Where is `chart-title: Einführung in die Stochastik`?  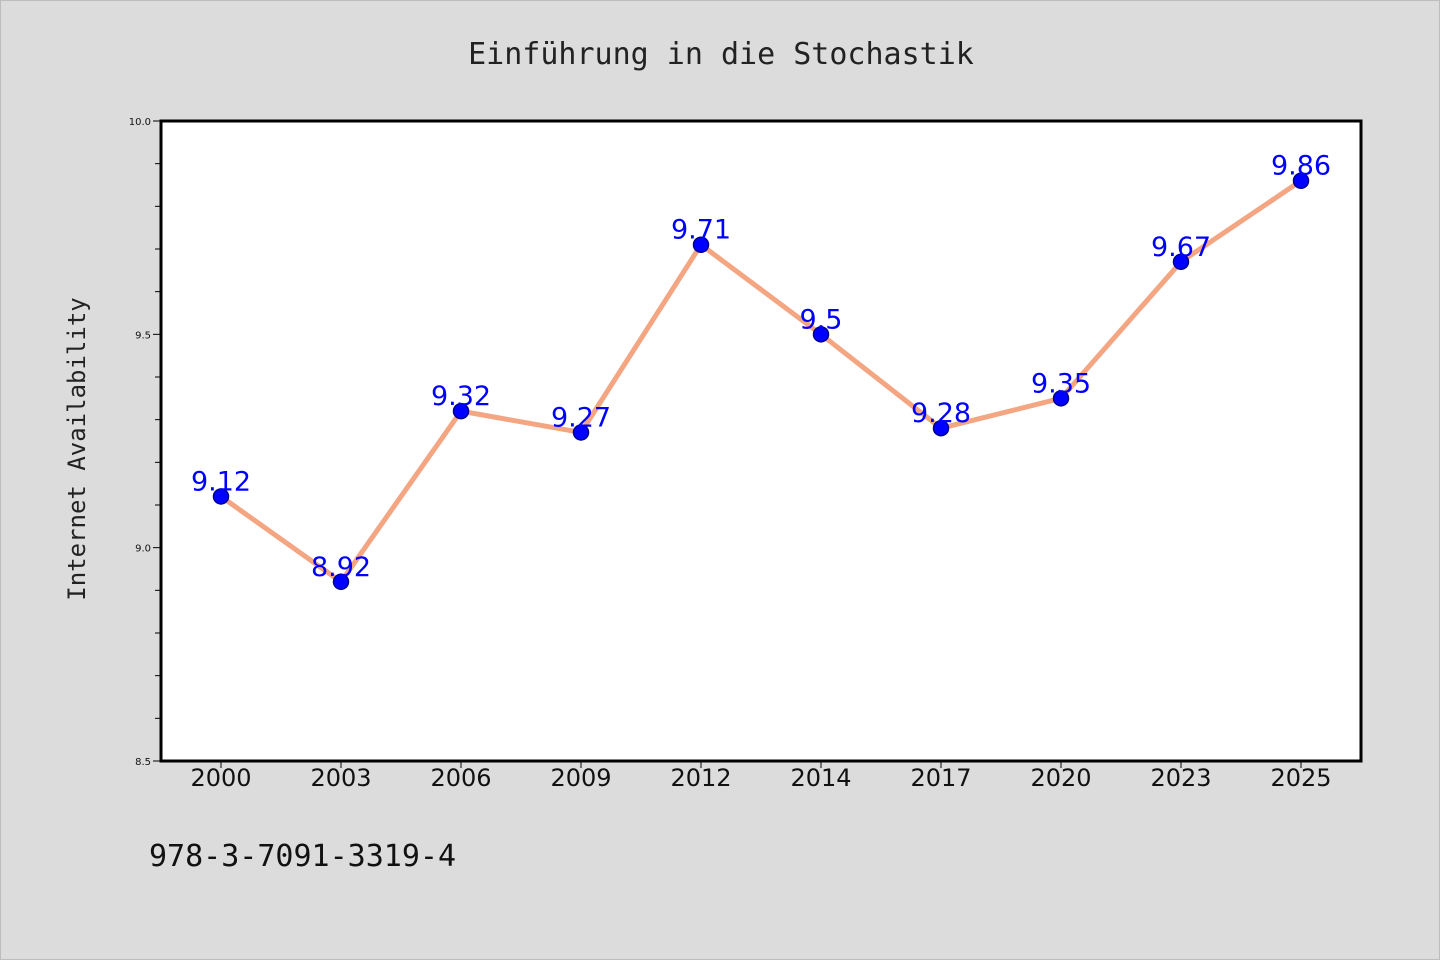 chart-title: Einführung in die Stochastik is located at coordinates (721, 54).